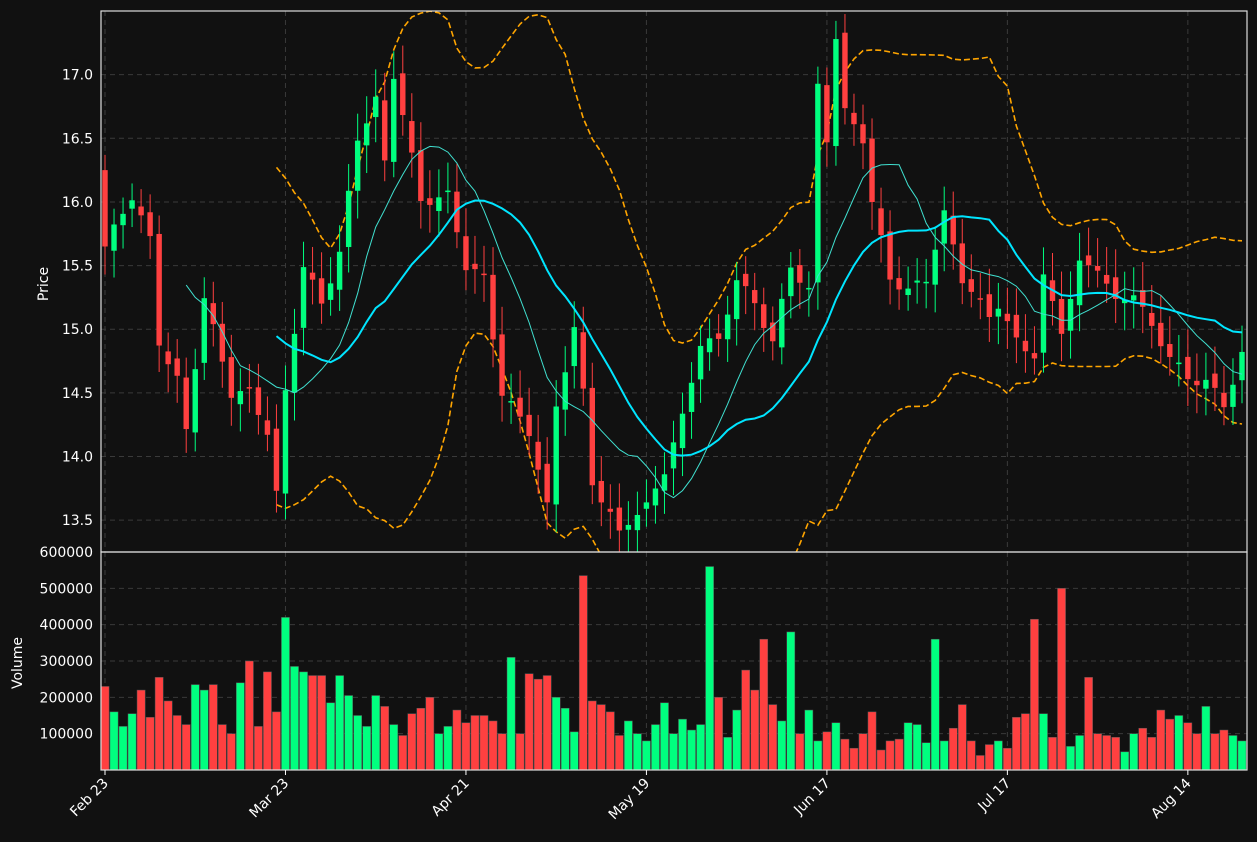 Image resolution: width=1257 pixels, height=842 pixels. What do you see at coordinates (66, 553) in the screenshot?
I see `volume-tick-label: 600000` at bounding box center [66, 553].